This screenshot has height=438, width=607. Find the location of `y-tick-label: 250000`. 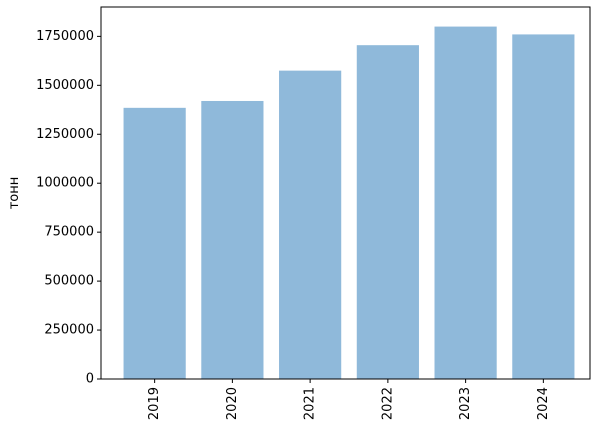

y-tick-label: 250000 is located at coordinates (69, 330).